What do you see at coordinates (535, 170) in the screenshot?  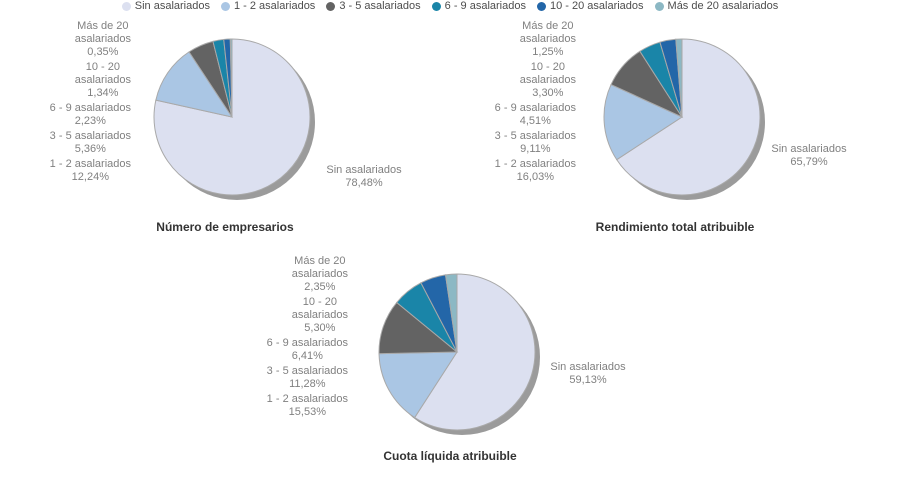 I see `callout-label-1-2-asalariados: 1 - 2 asalariados 16,03%` at bounding box center [535, 170].